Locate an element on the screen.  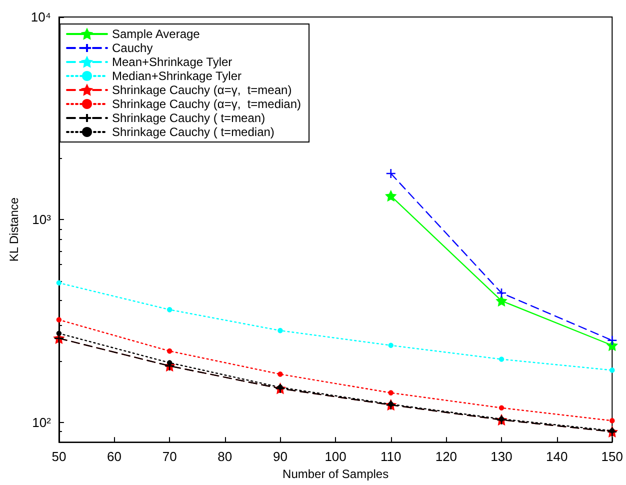
y-axis-title: KL Distance is located at coordinates (14, 229).